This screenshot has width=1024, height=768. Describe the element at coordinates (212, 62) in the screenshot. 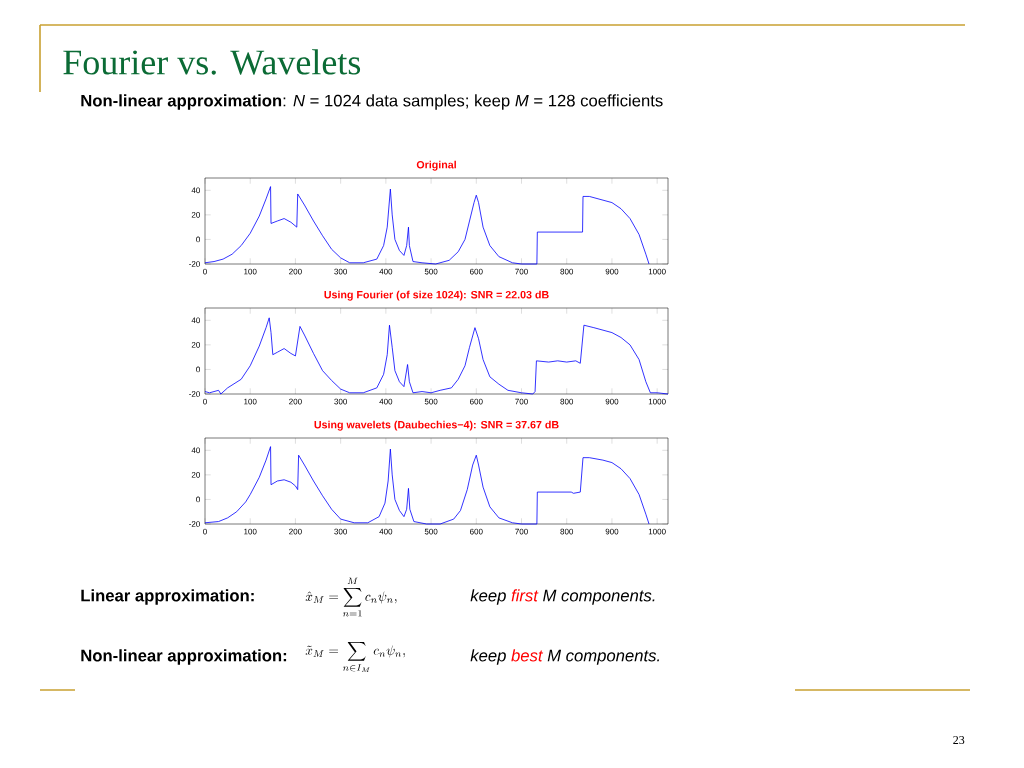

I see `text: Fourier vs. Wavelets` at that location.